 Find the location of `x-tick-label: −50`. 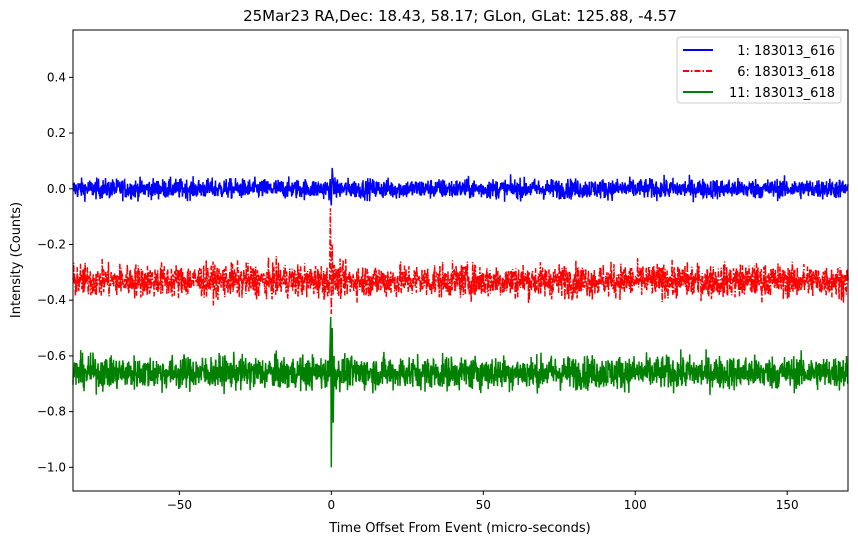

x-tick-label: −50 is located at coordinates (179, 505).